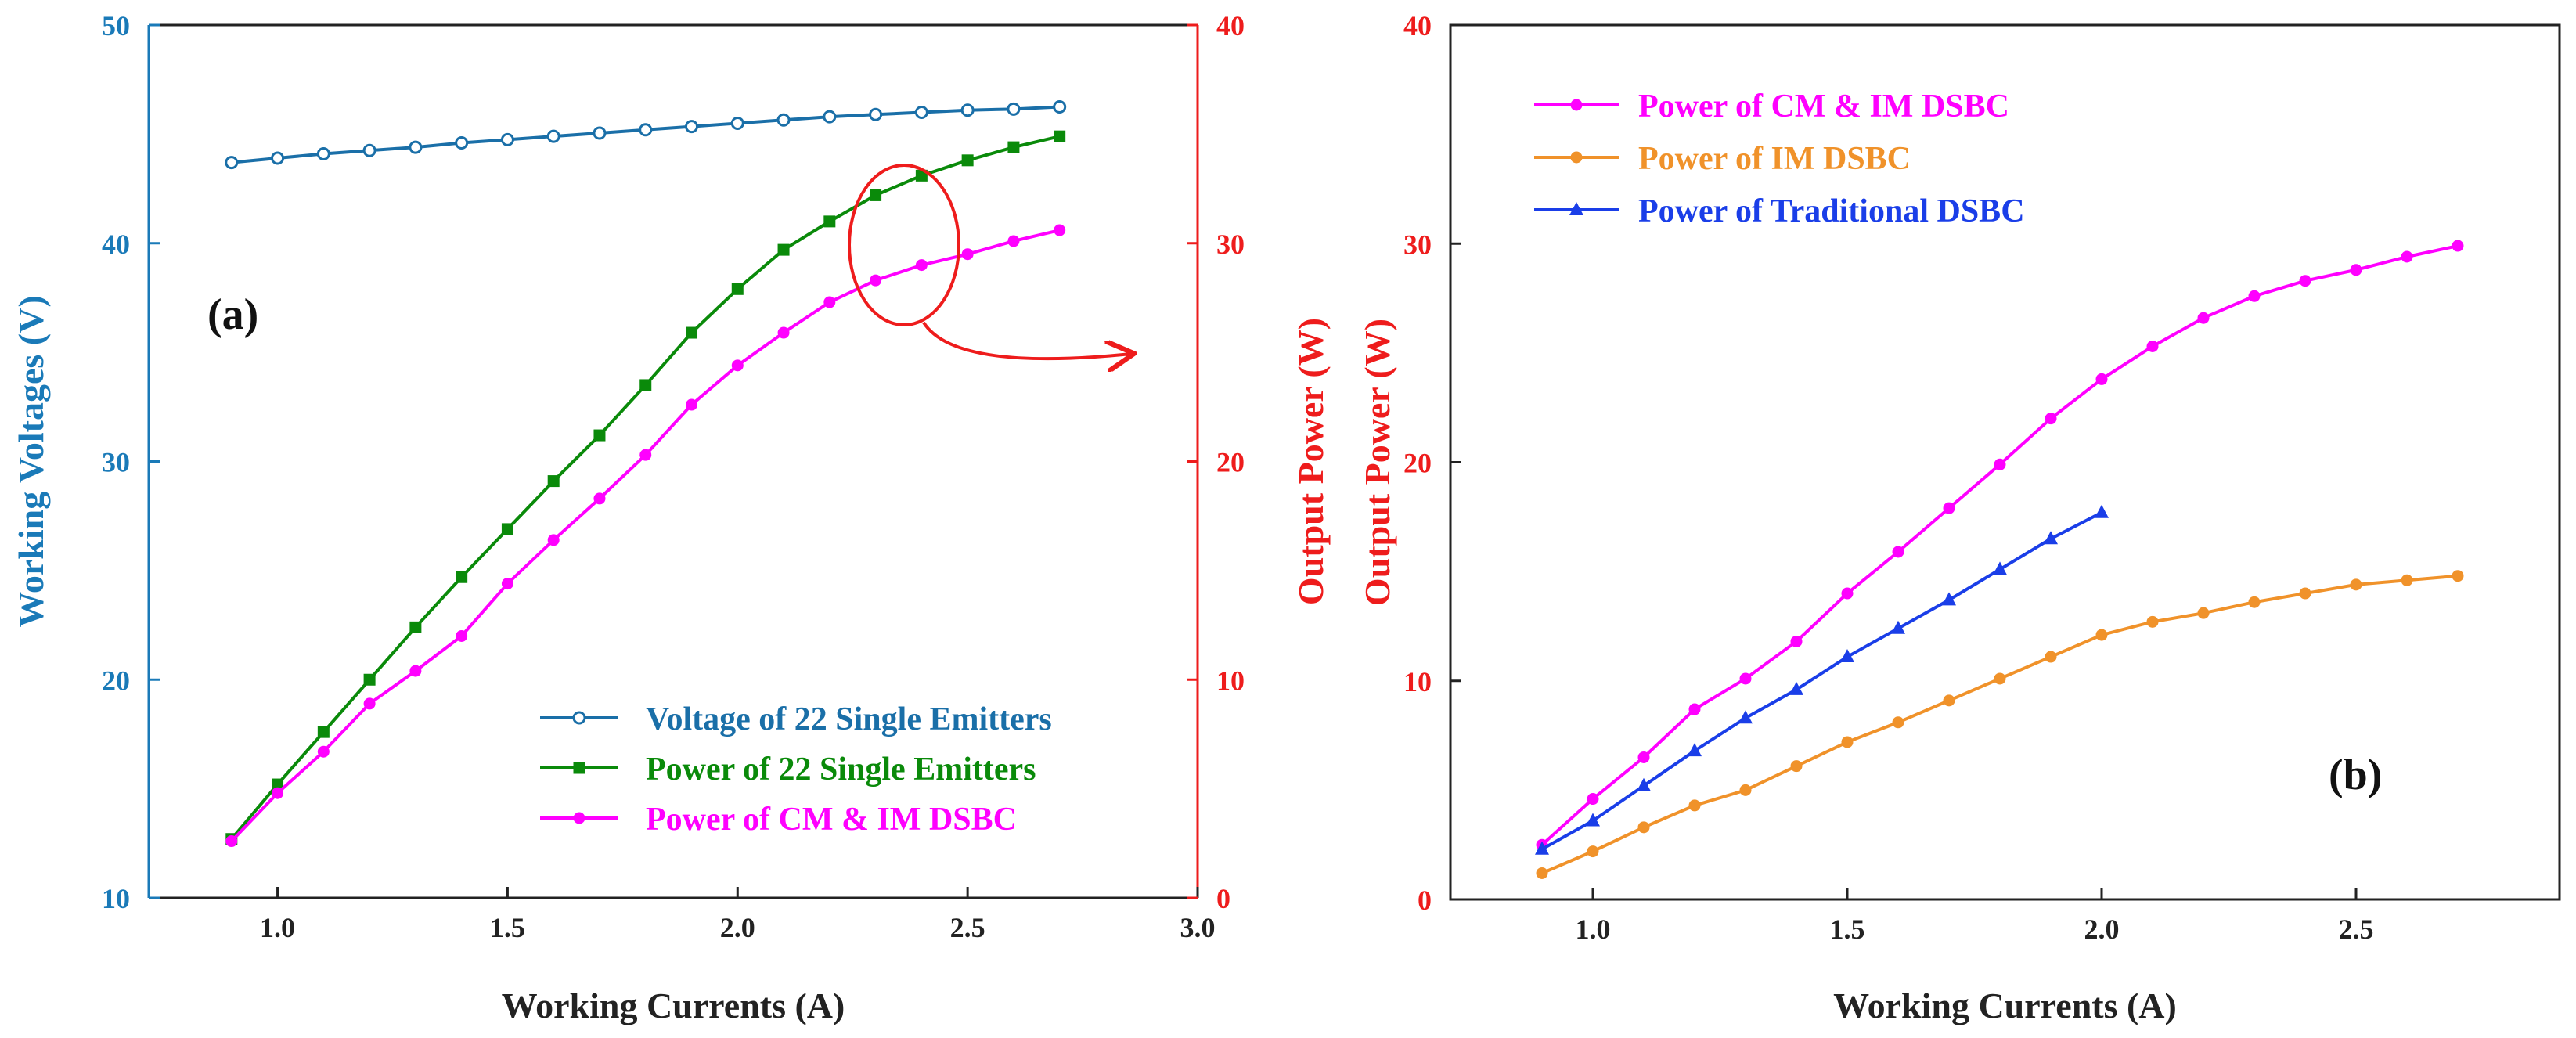 The width and height of the screenshot is (2576, 1038). I want to click on panel-a-x-tick-label: 2.0, so click(737, 928).